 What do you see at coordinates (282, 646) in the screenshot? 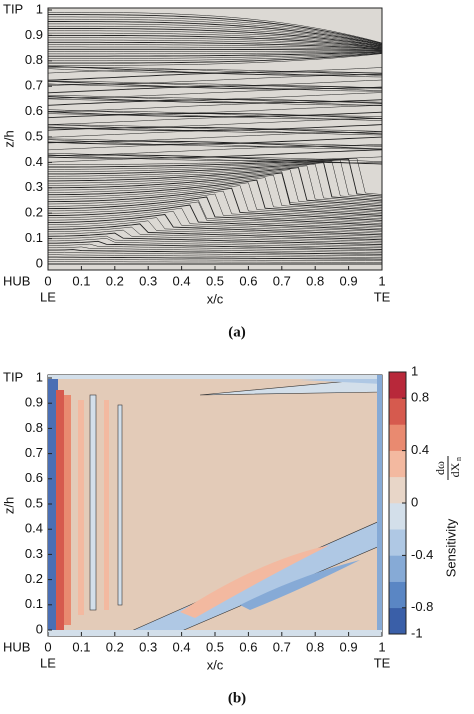
I see `x-tick-label: 0.7` at bounding box center [282, 646].